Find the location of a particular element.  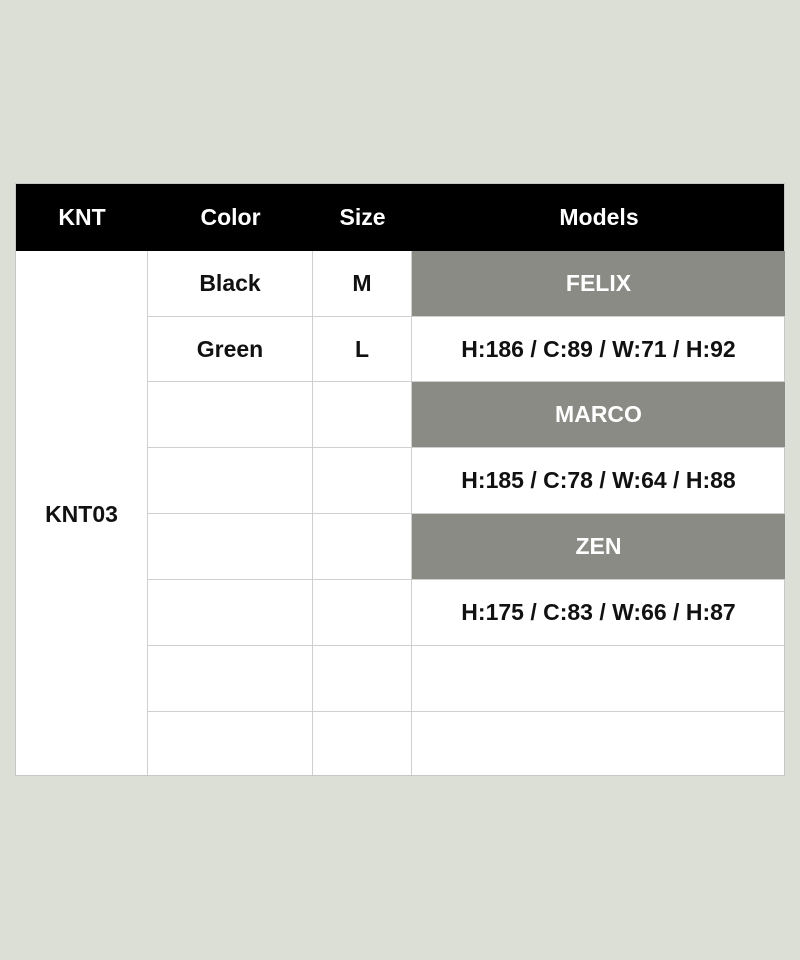

model-measurements: H:186 / C:89 / W:71 / H:92 is located at coordinates (598, 348).